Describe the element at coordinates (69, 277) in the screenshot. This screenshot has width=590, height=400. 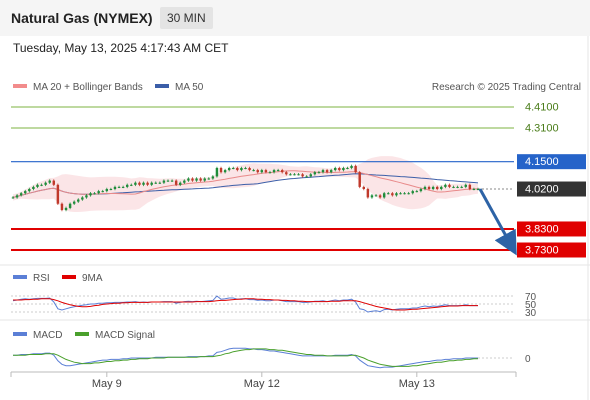
I see `rsi-ma-legend-swatch` at that location.